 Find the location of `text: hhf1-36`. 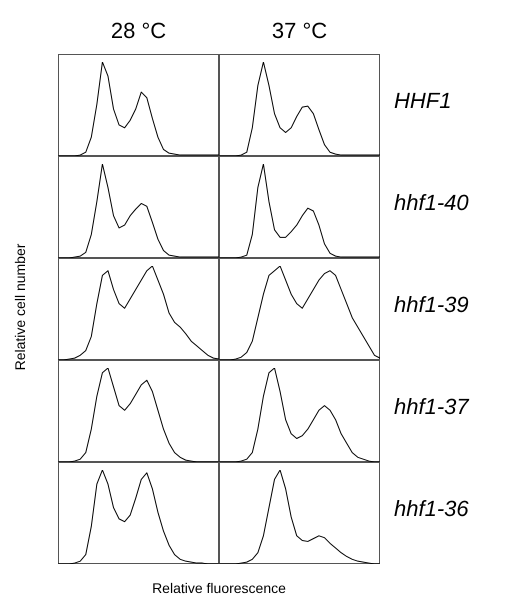

text: hhf1-36 is located at coordinates (431, 509).